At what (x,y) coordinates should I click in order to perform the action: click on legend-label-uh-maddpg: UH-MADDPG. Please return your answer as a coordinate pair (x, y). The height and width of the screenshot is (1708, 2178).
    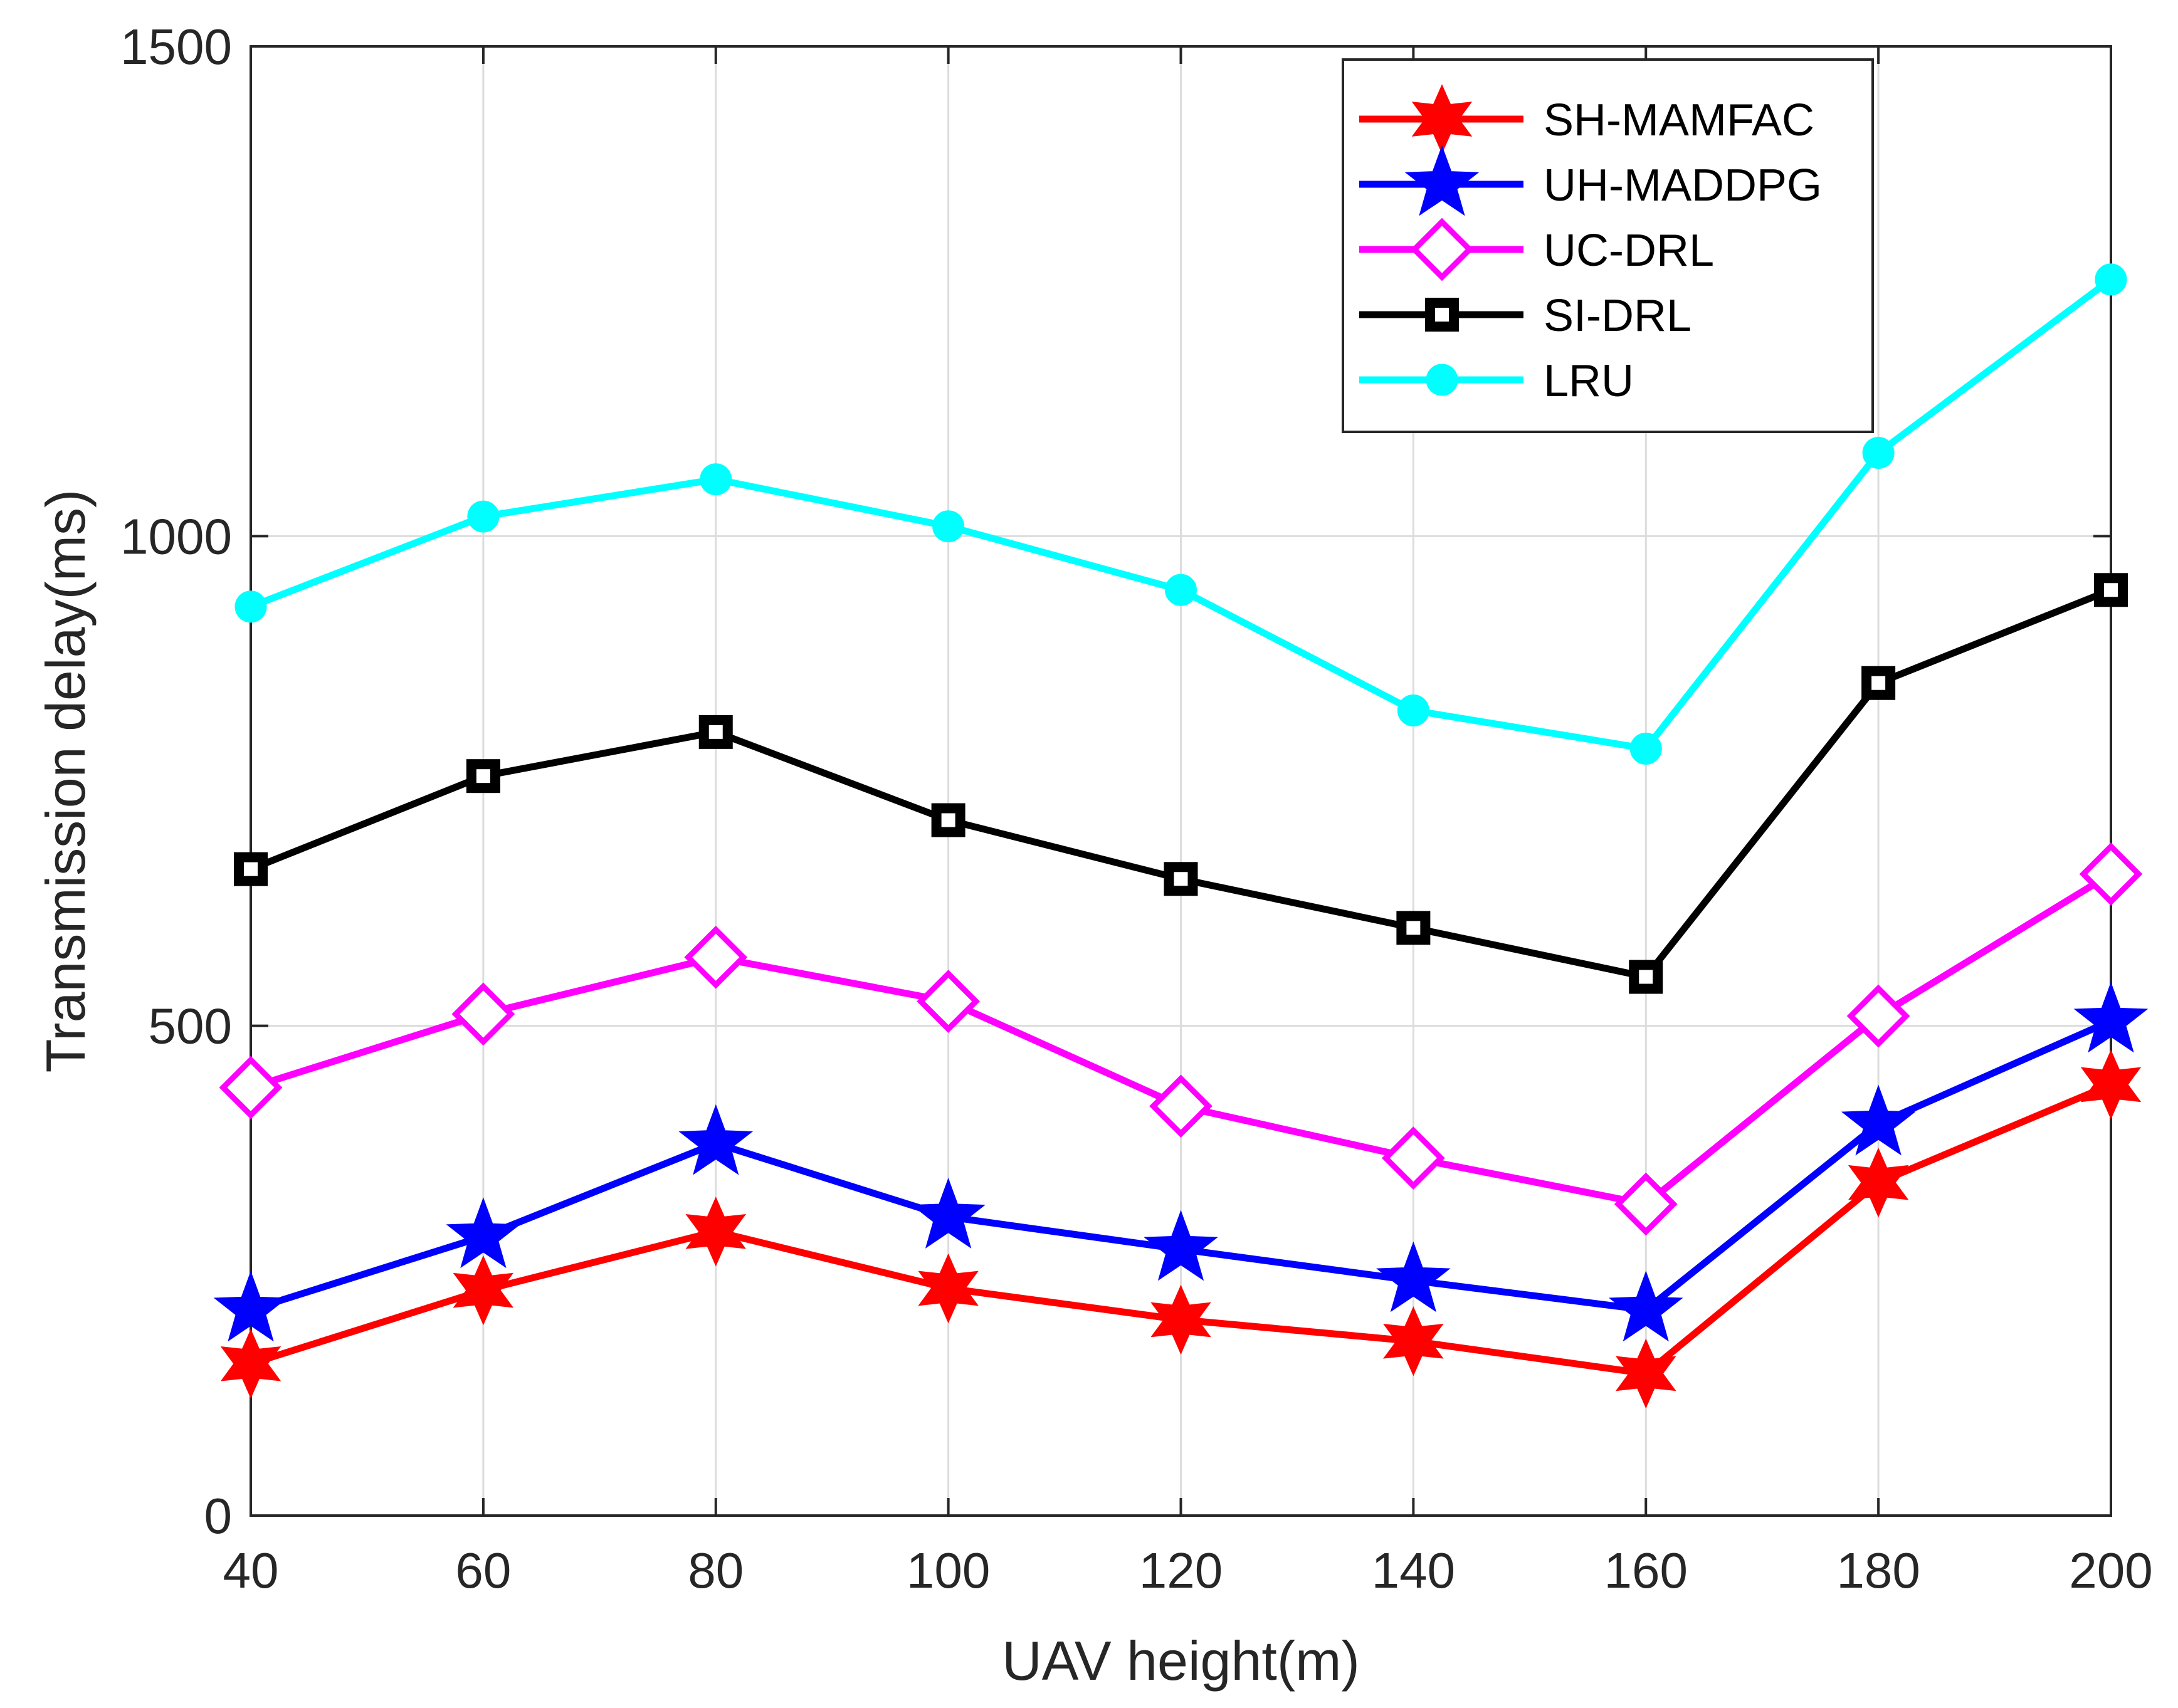
    Looking at the image, I should click on (1683, 185).